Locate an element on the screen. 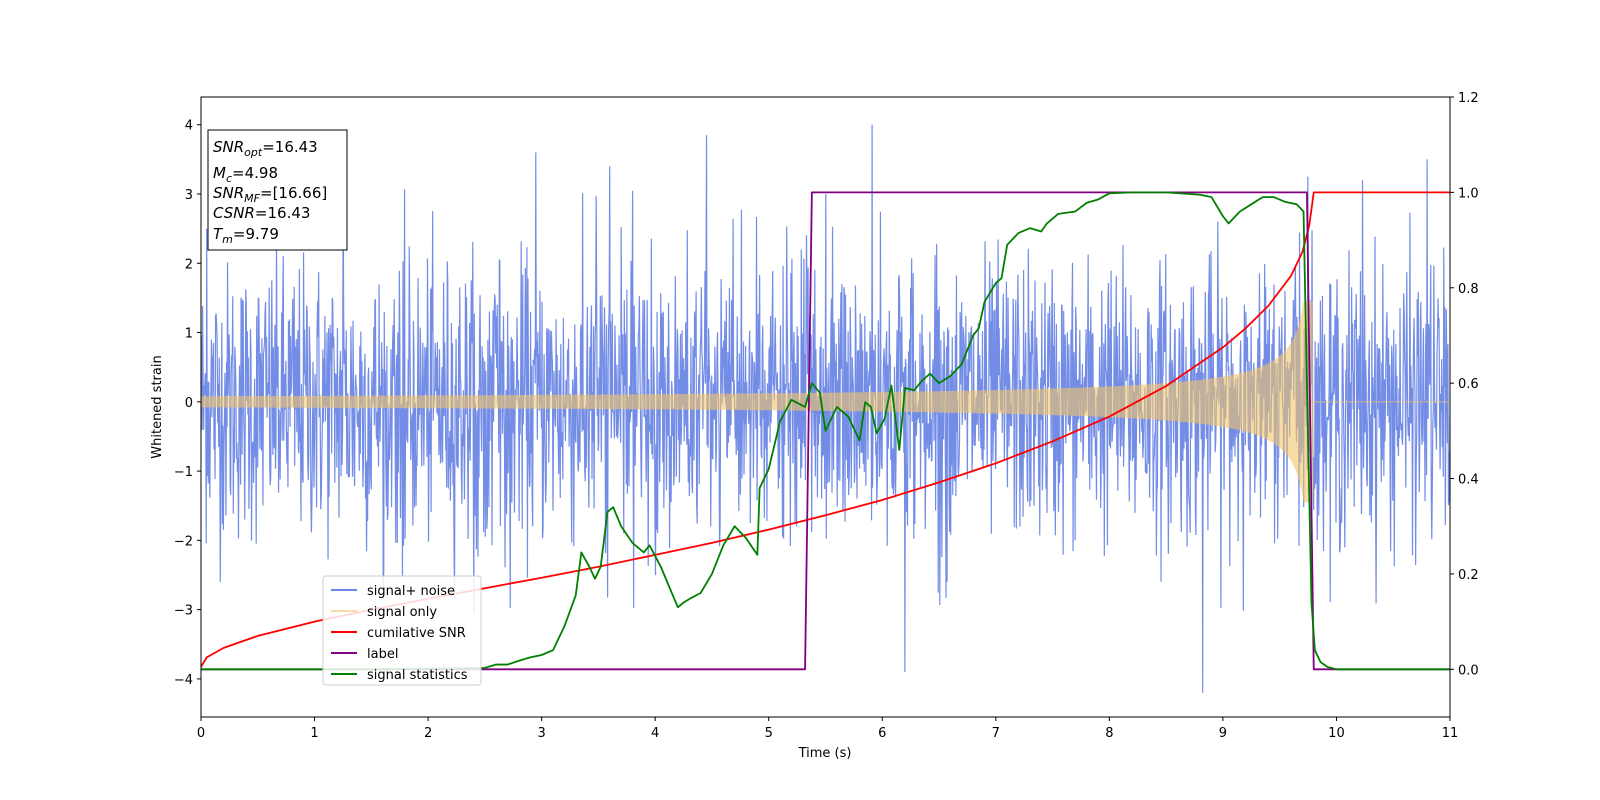 This screenshot has height=800, width=1600. y-right-tick-label: 1.0 is located at coordinates (1468, 193).